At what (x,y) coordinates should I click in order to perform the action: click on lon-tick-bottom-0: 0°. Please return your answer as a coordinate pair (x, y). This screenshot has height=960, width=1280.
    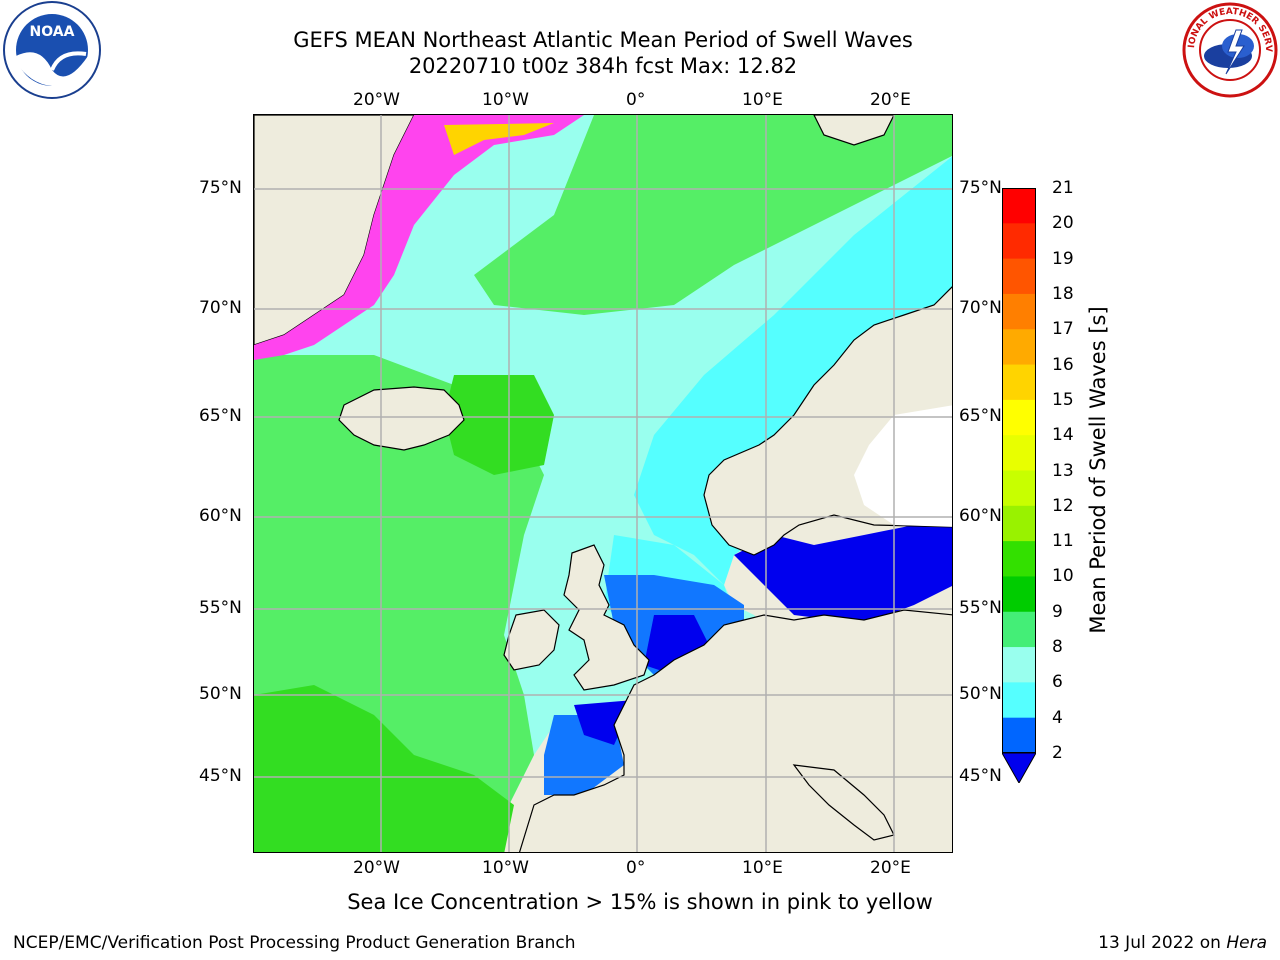
    Looking at the image, I should click on (636, 868).